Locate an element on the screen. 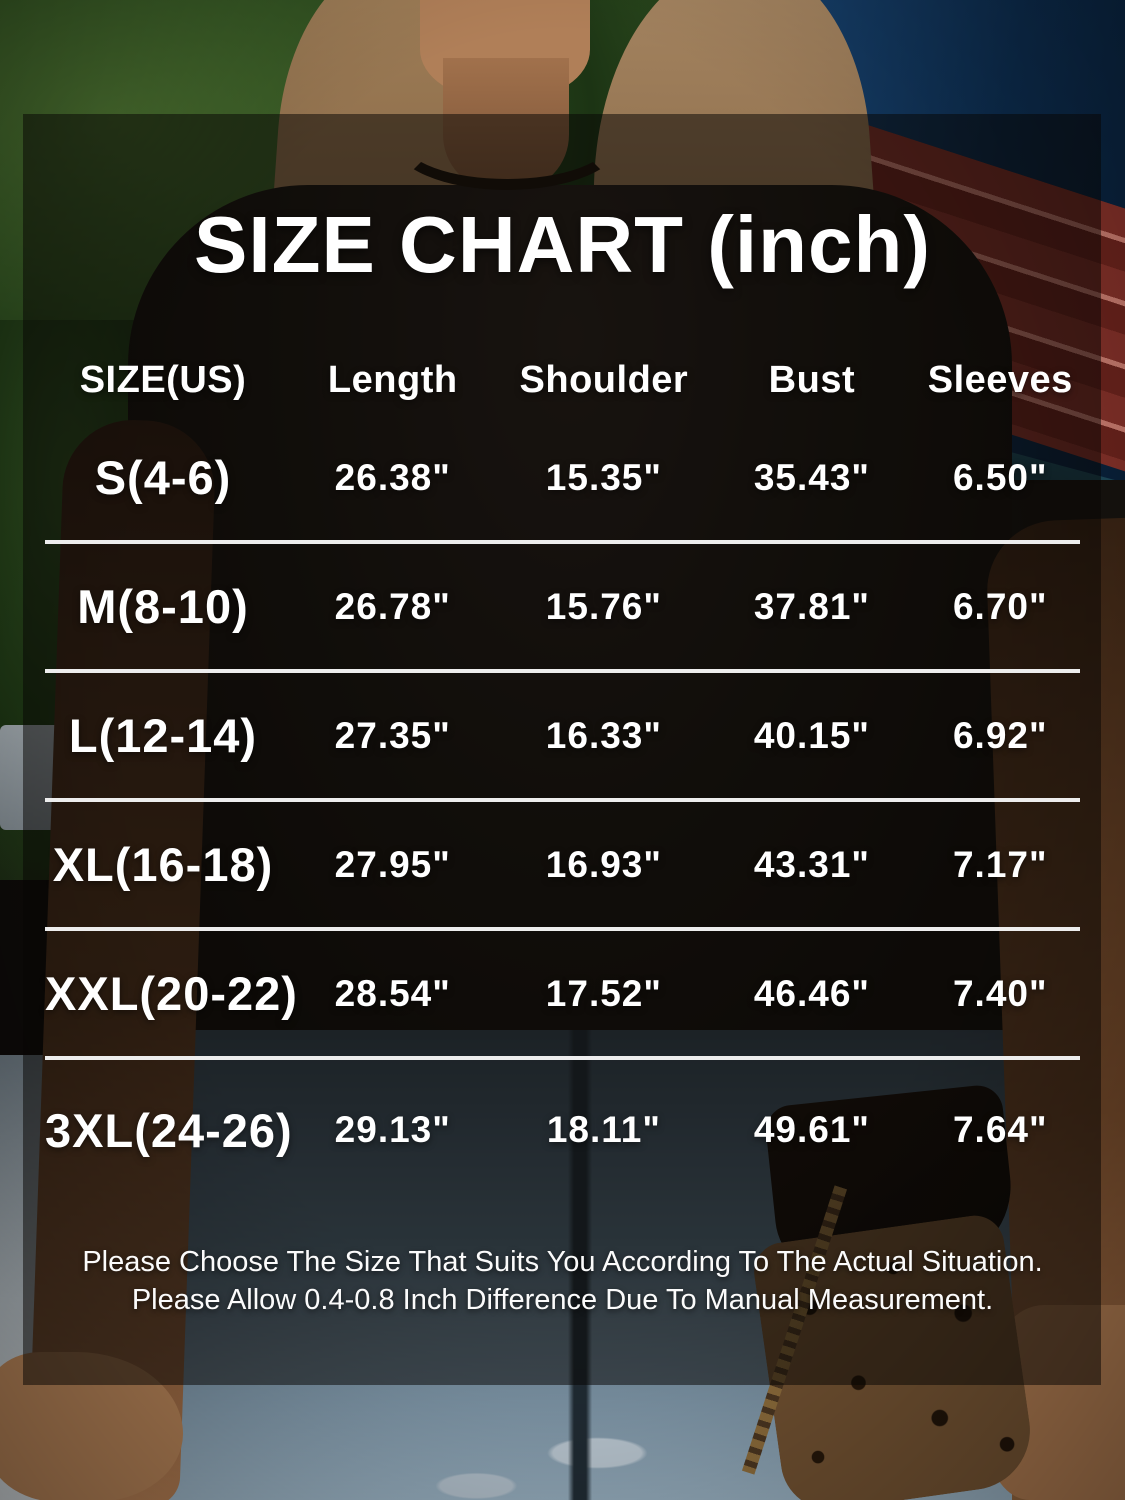 The width and height of the screenshot is (1125, 1500). length-value: 26.38" is located at coordinates (392, 477).